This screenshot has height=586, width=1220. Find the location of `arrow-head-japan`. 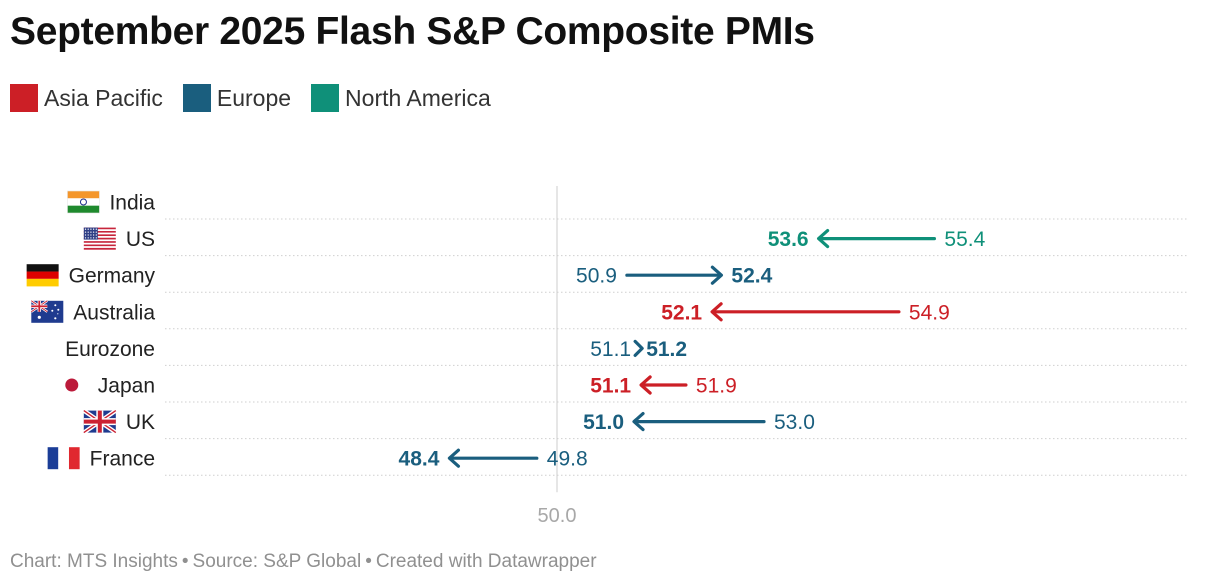

arrow-head-japan is located at coordinates (645, 385).